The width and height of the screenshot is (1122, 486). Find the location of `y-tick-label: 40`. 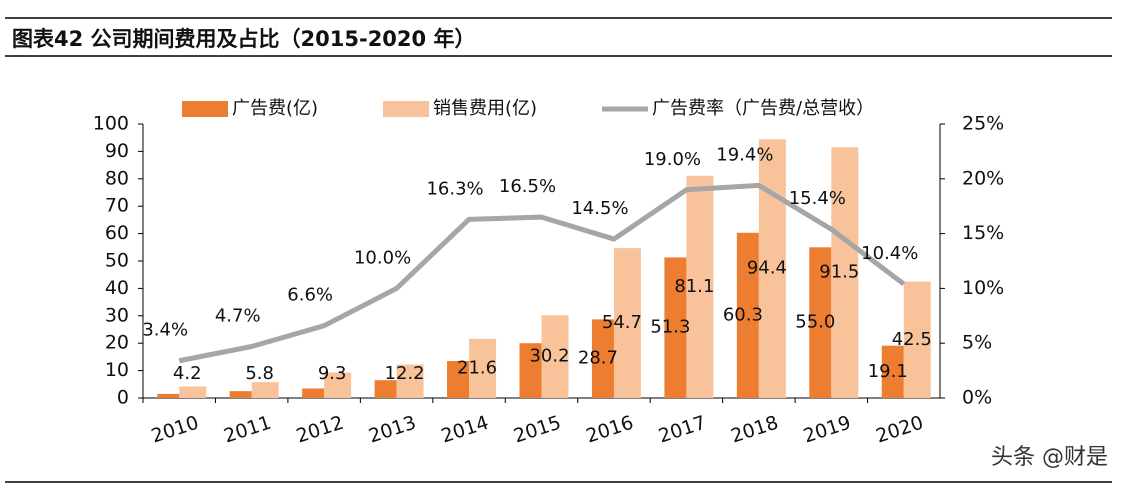

y-tick-label: 40 is located at coordinates (117, 288).